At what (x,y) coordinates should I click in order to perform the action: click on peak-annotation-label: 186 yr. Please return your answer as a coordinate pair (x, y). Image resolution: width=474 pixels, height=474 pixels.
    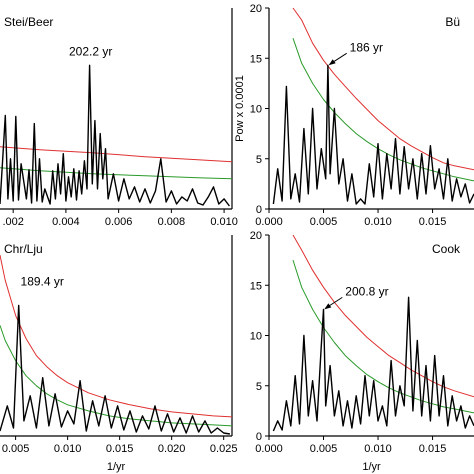
    Looking at the image, I should click on (366, 47).